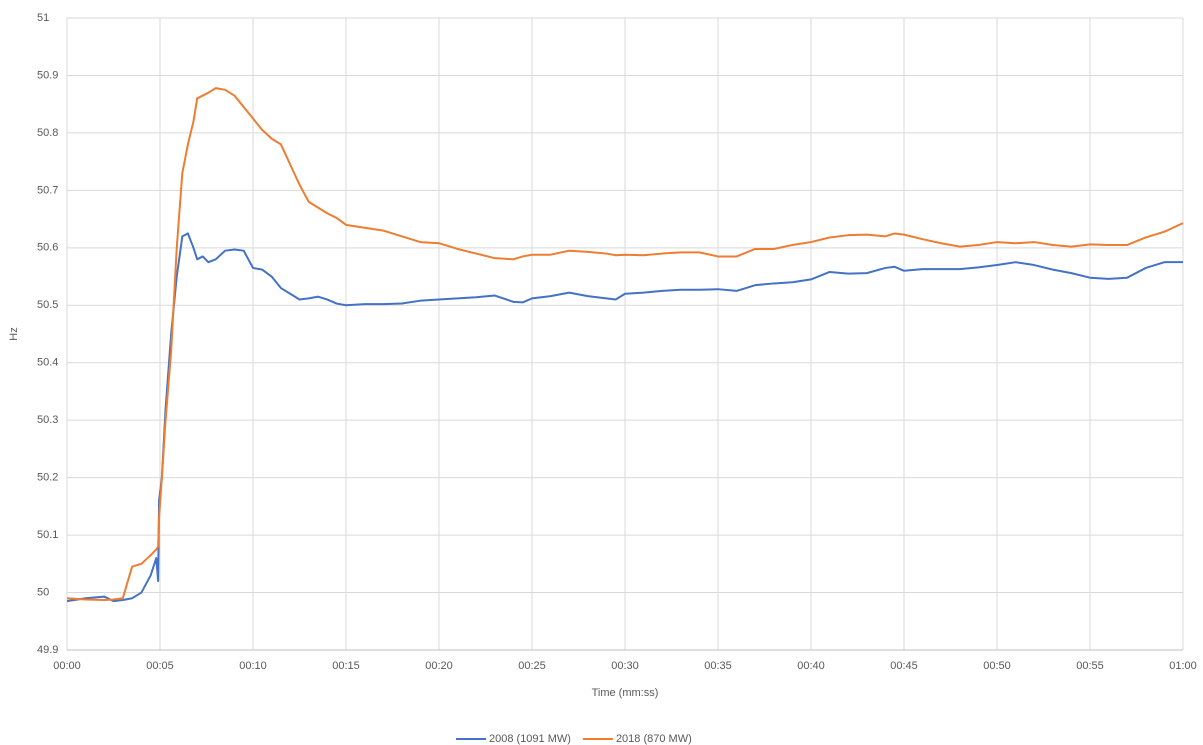  What do you see at coordinates (43, 592) in the screenshot?
I see `y-tick-label: 50` at bounding box center [43, 592].